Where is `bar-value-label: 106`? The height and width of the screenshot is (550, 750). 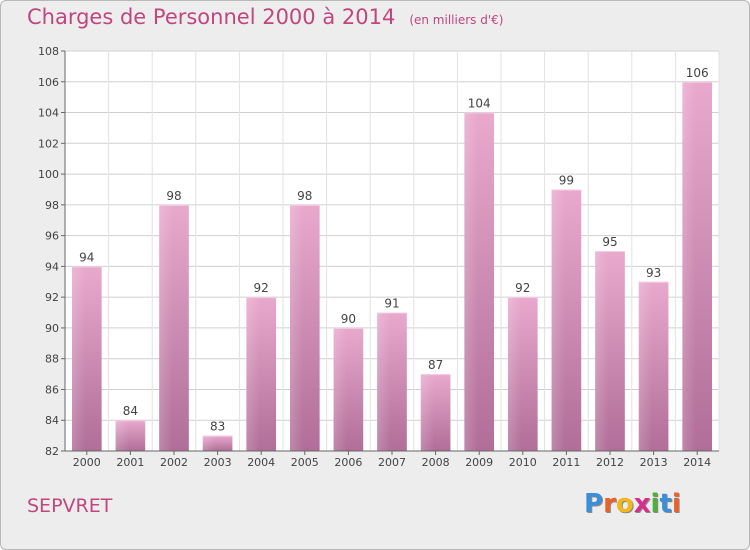
bar-value-label: 106 is located at coordinates (697, 73).